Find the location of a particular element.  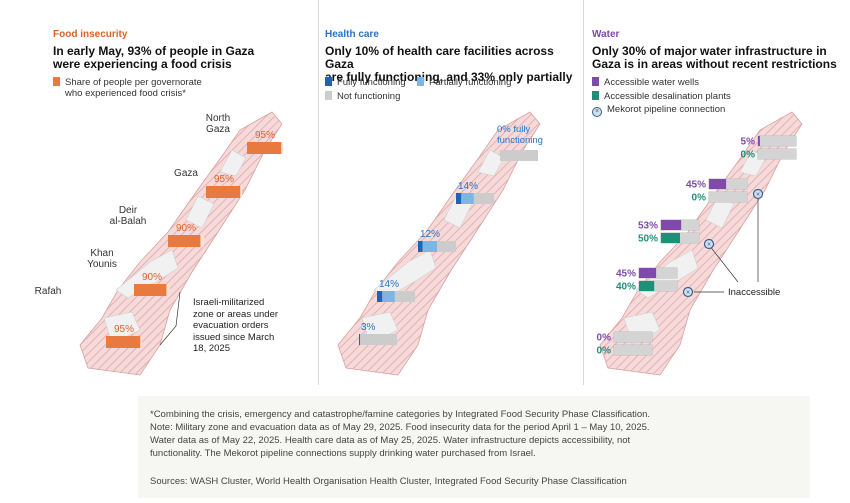

not-functioning-swatch is located at coordinates (328, 95).